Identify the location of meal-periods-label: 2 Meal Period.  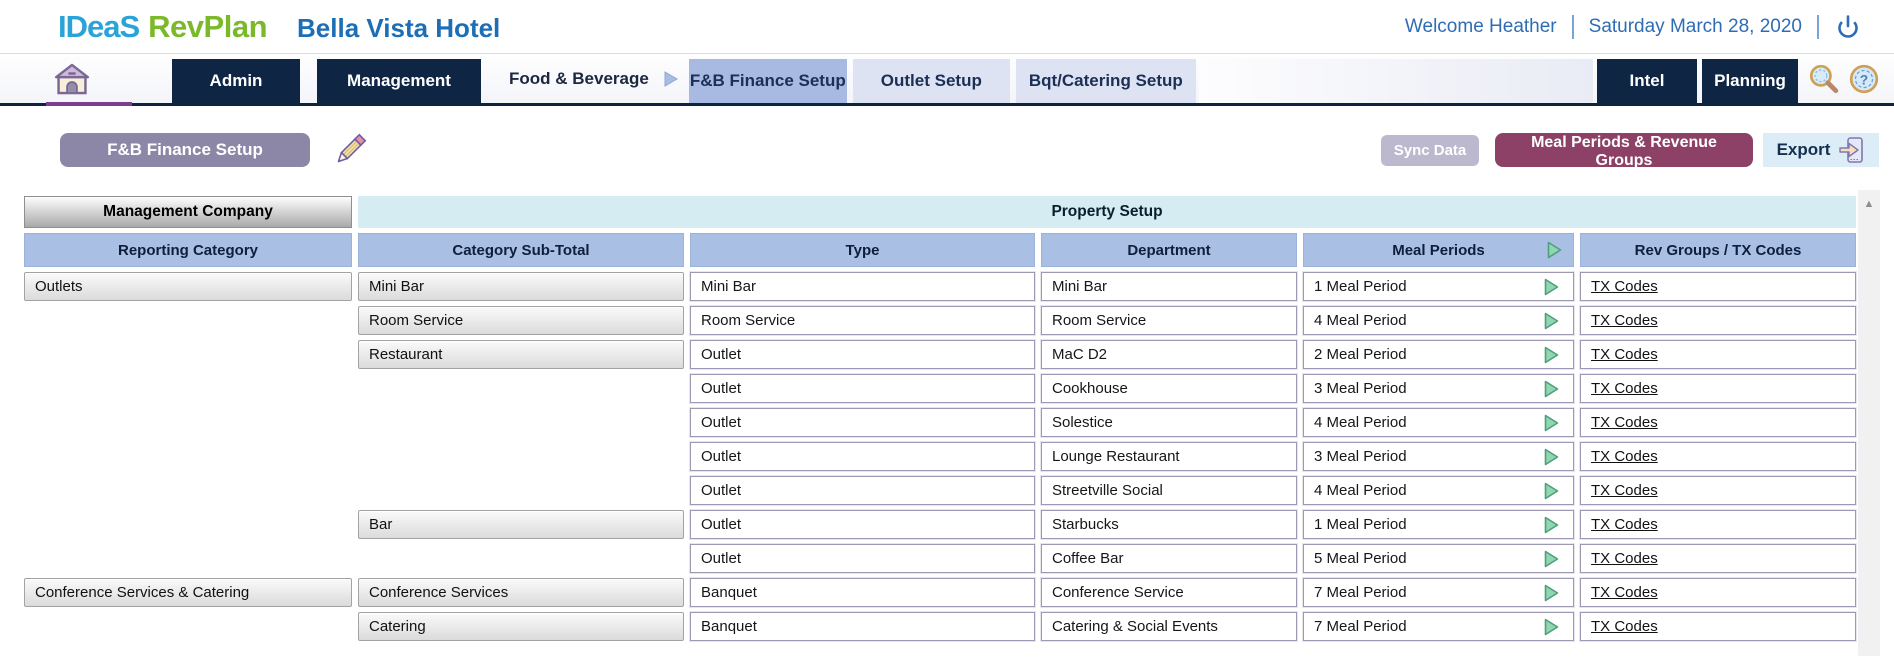
(1360, 354).